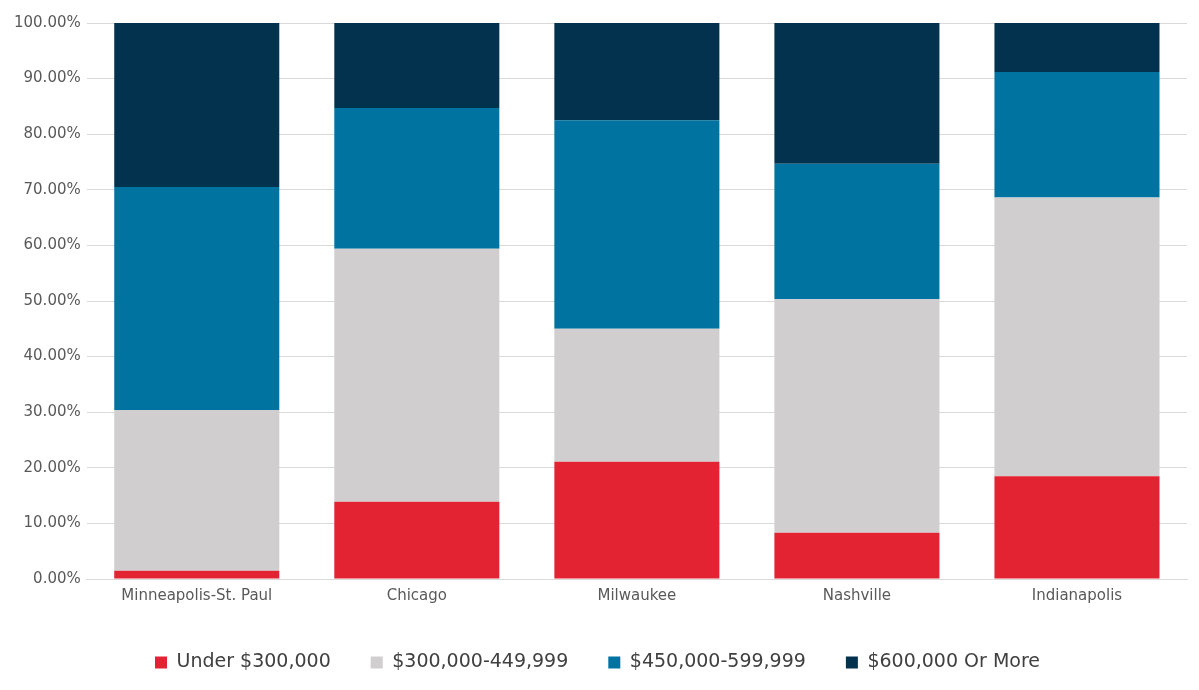 The height and width of the screenshot is (690, 1199). What do you see at coordinates (52, 299) in the screenshot?
I see `y-tick-label: 50.00%` at bounding box center [52, 299].